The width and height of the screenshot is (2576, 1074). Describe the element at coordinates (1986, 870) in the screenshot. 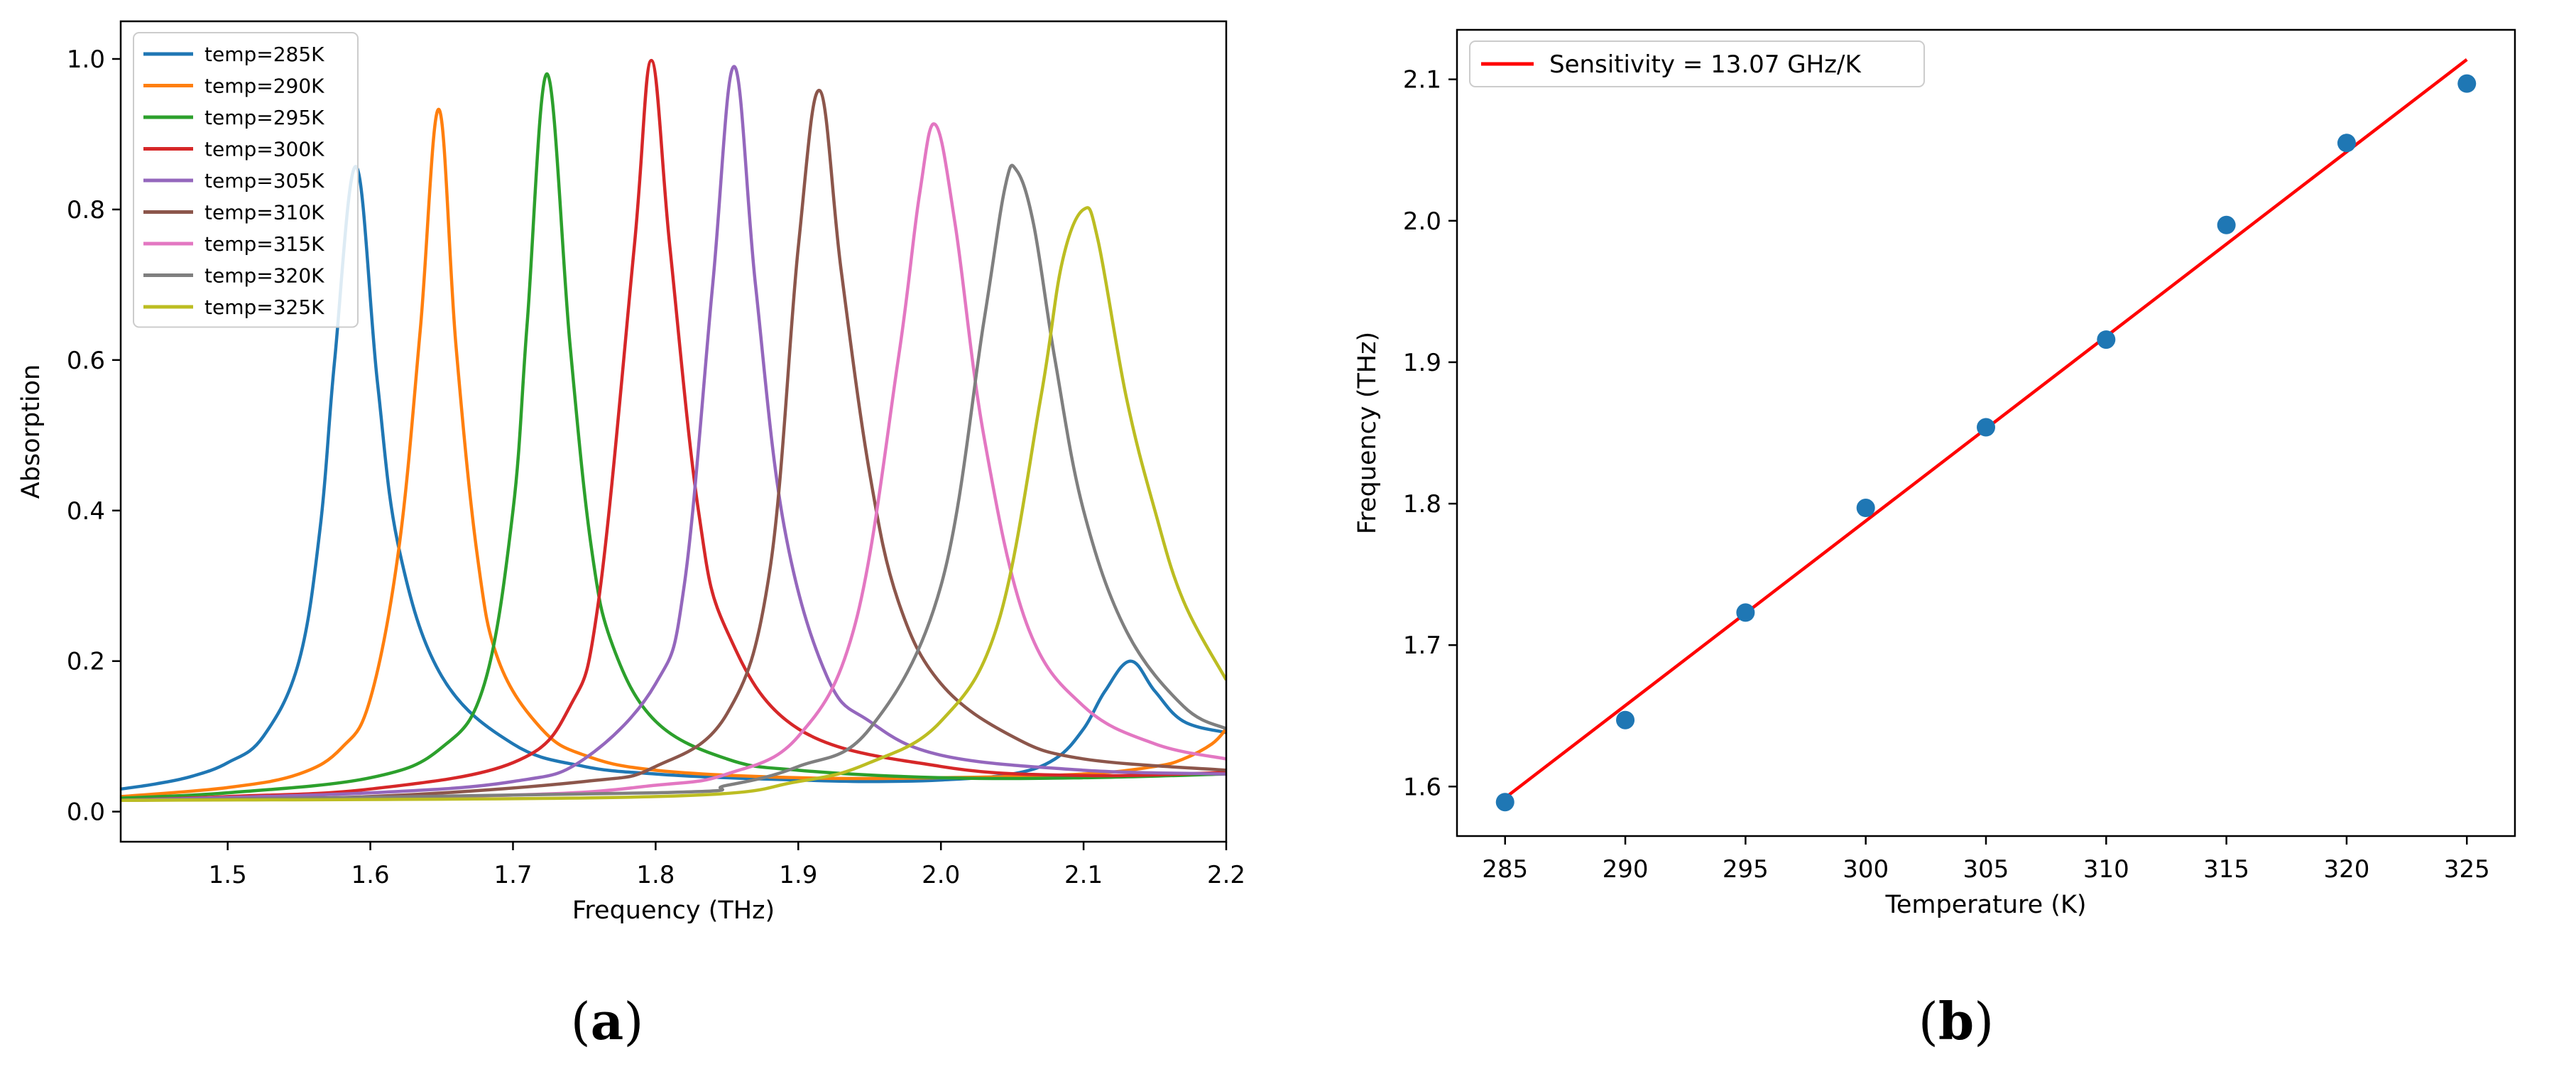

I see `x-tick-label: 305` at that location.